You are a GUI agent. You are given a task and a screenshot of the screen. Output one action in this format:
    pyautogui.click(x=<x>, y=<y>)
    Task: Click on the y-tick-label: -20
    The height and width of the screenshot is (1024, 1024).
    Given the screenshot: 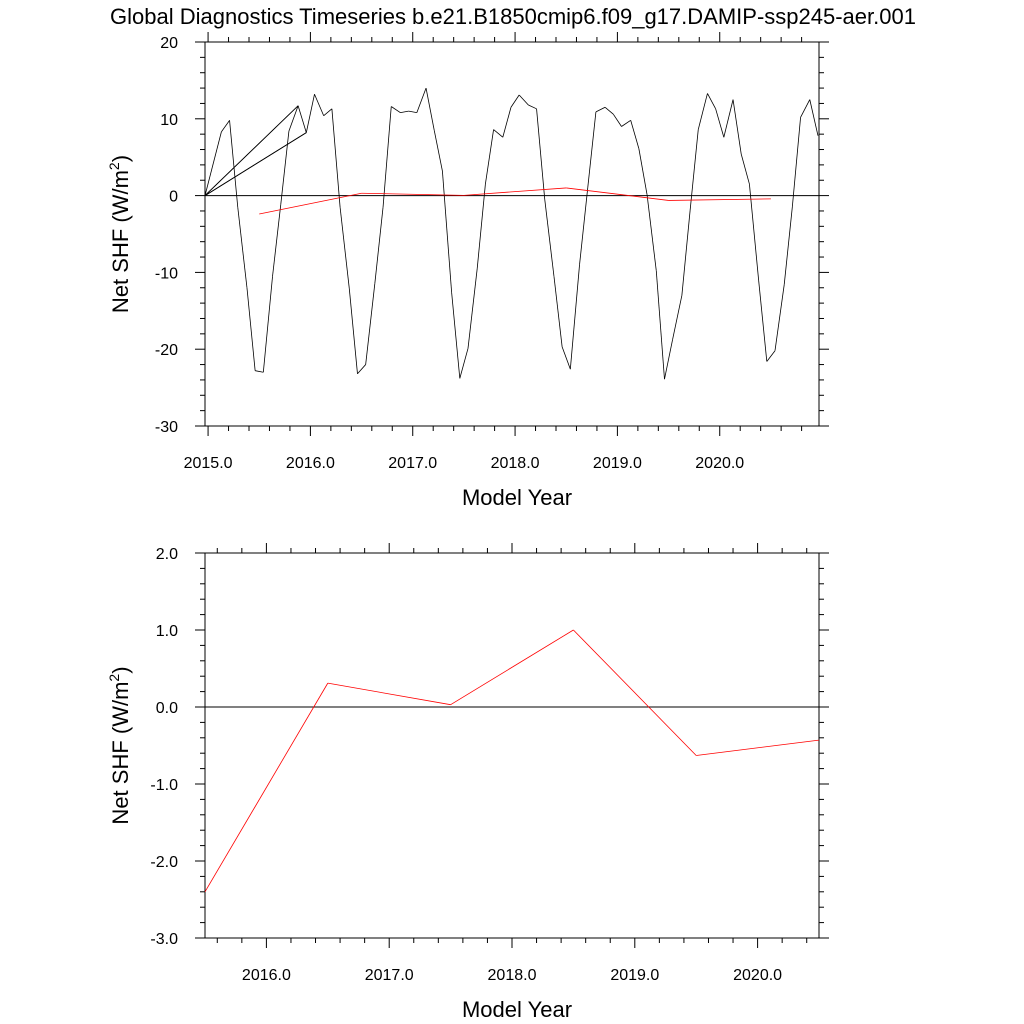 What is the action you would take?
    pyautogui.click(x=166, y=350)
    